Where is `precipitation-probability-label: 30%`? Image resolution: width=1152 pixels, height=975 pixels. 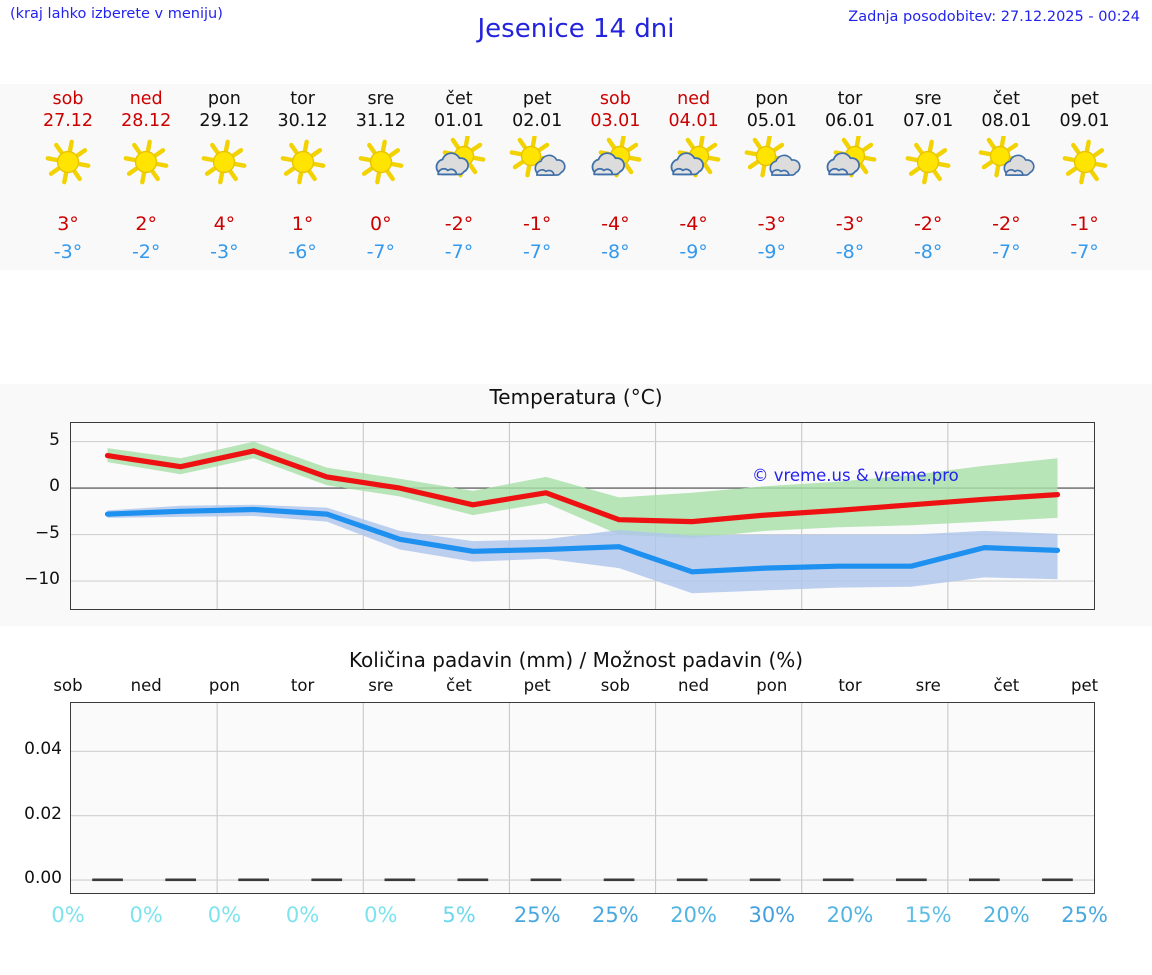 precipitation-probability-label: 30% is located at coordinates (772, 915).